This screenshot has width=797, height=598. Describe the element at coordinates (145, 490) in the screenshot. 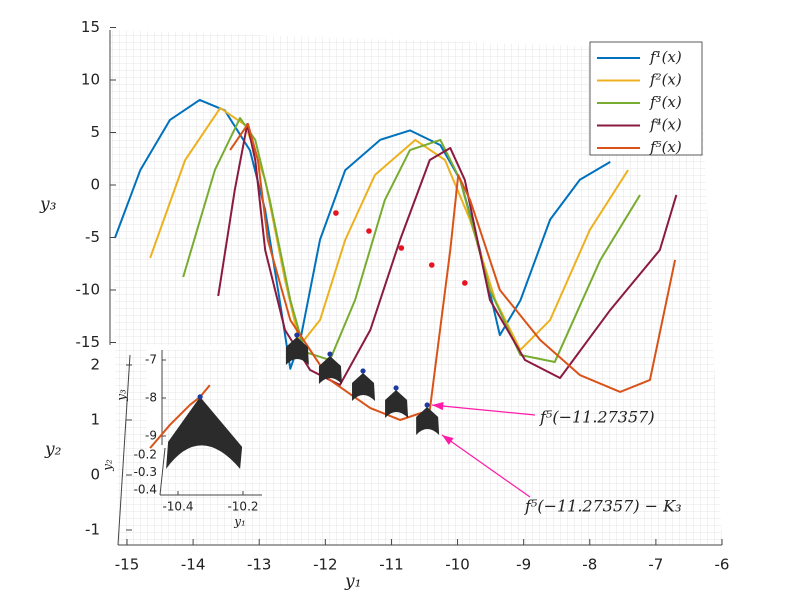

I see `inset-z-tick-label: -0.4` at that location.